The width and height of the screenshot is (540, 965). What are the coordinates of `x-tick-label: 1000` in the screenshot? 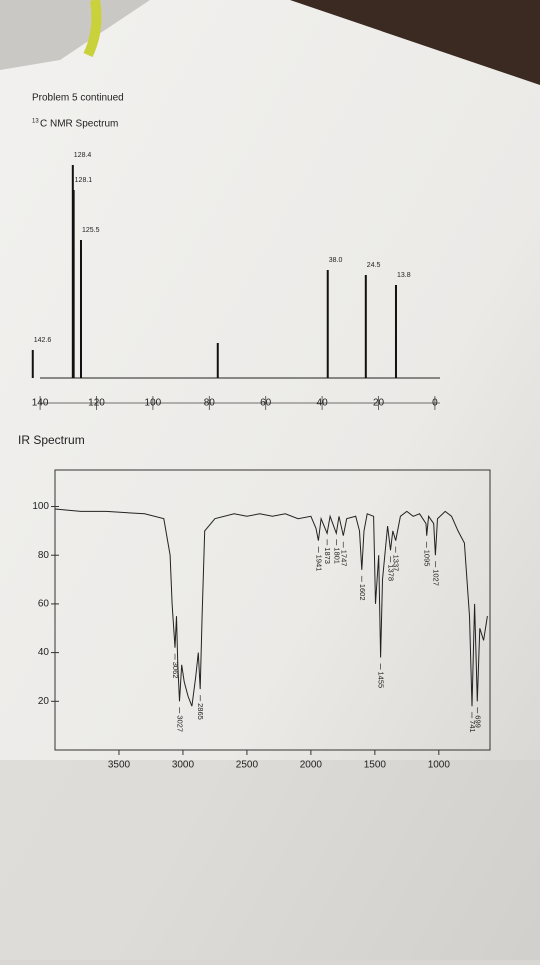 It's located at (439, 765).